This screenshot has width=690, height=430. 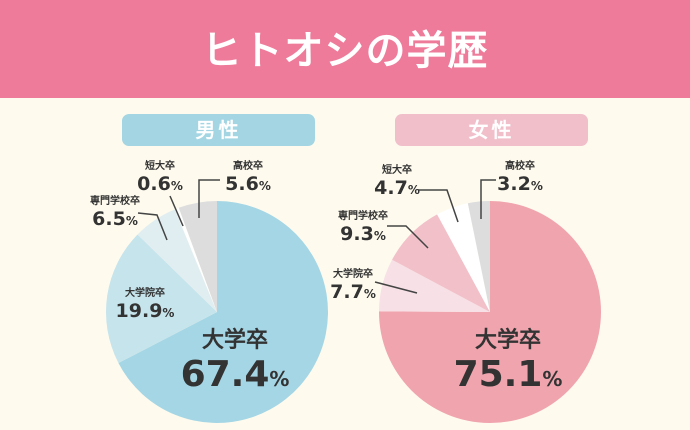 What do you see at coordinates (145, 305) in the screenshot?
I see `male-label-大学院卒: 大学院卒 19.9%` at bounding box center [145, 305].